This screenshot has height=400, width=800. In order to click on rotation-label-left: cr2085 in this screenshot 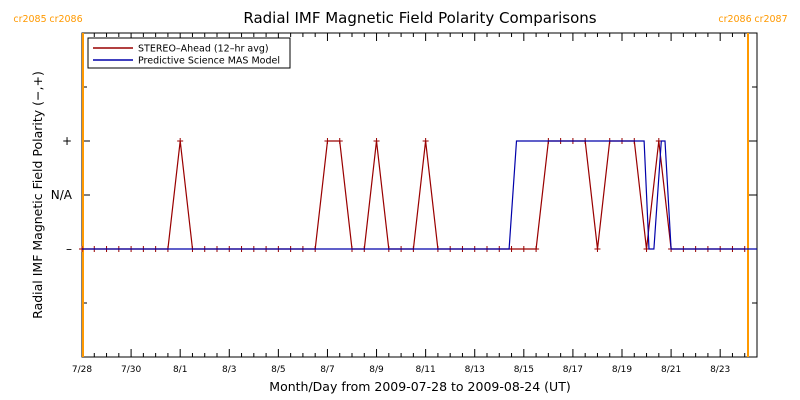, I will do `click(29, 19)`.